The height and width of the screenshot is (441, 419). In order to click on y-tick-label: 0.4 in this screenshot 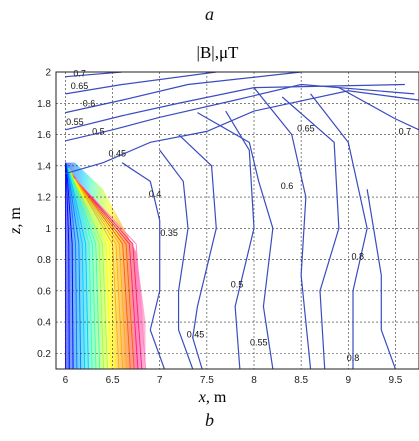, I will do `click(44, 323)`.